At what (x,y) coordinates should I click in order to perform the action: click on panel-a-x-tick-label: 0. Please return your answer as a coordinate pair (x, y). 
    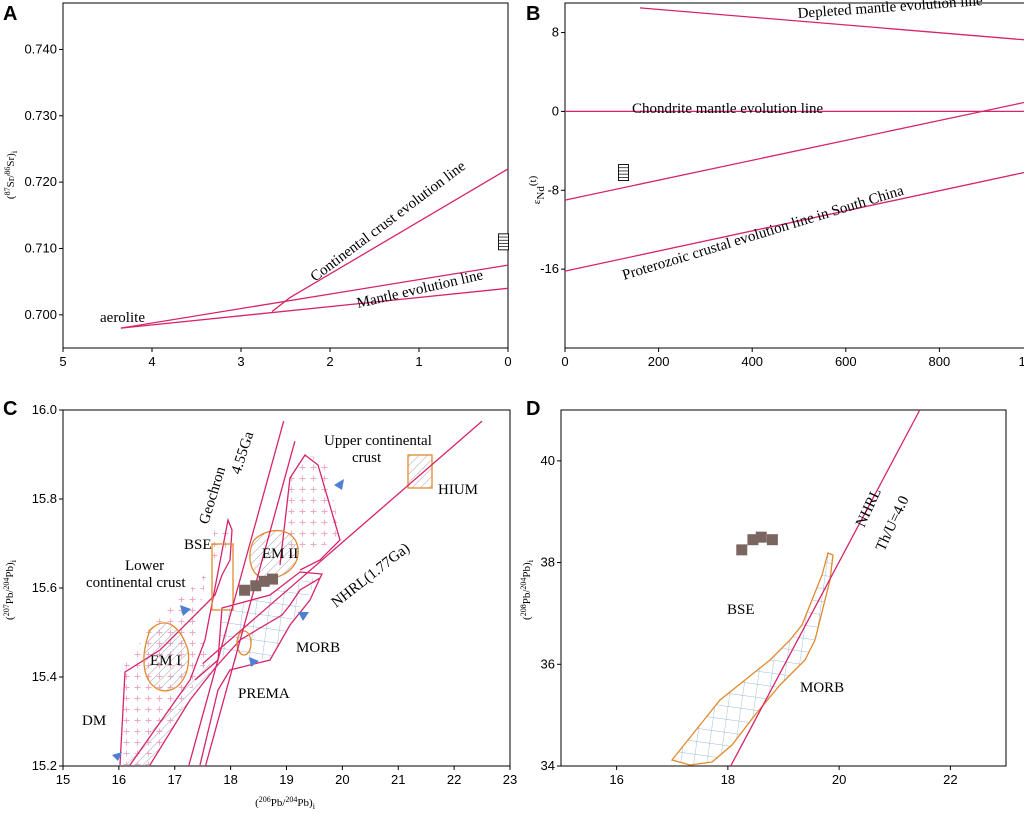
    Looking at the image, I should click on (507, 361).